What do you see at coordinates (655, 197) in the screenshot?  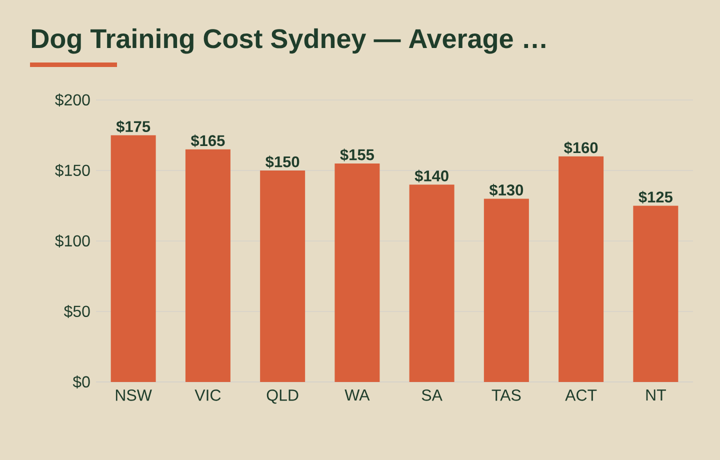 I see `data-label: $125` at bounding box center [655, 197].